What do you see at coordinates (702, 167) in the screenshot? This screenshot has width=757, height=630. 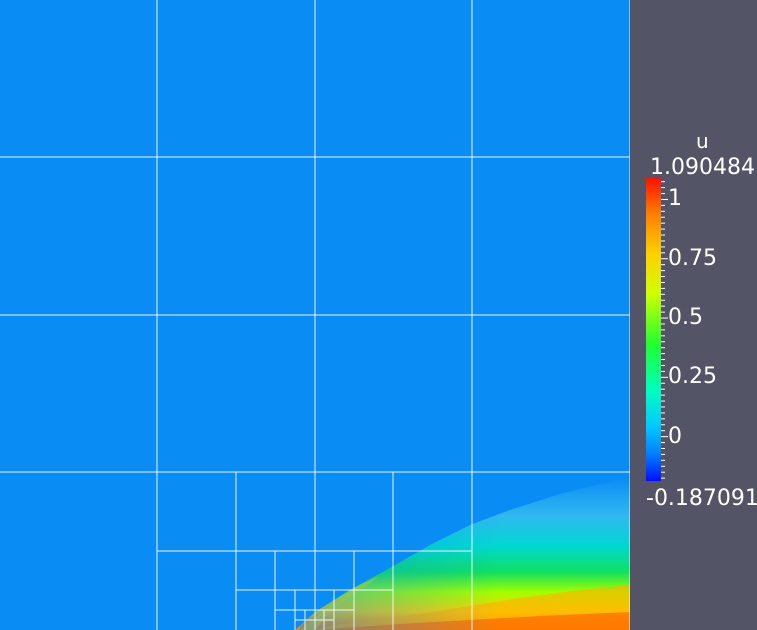 I see `legend-max-label: 1.090484` at bounding box center [702, 167].